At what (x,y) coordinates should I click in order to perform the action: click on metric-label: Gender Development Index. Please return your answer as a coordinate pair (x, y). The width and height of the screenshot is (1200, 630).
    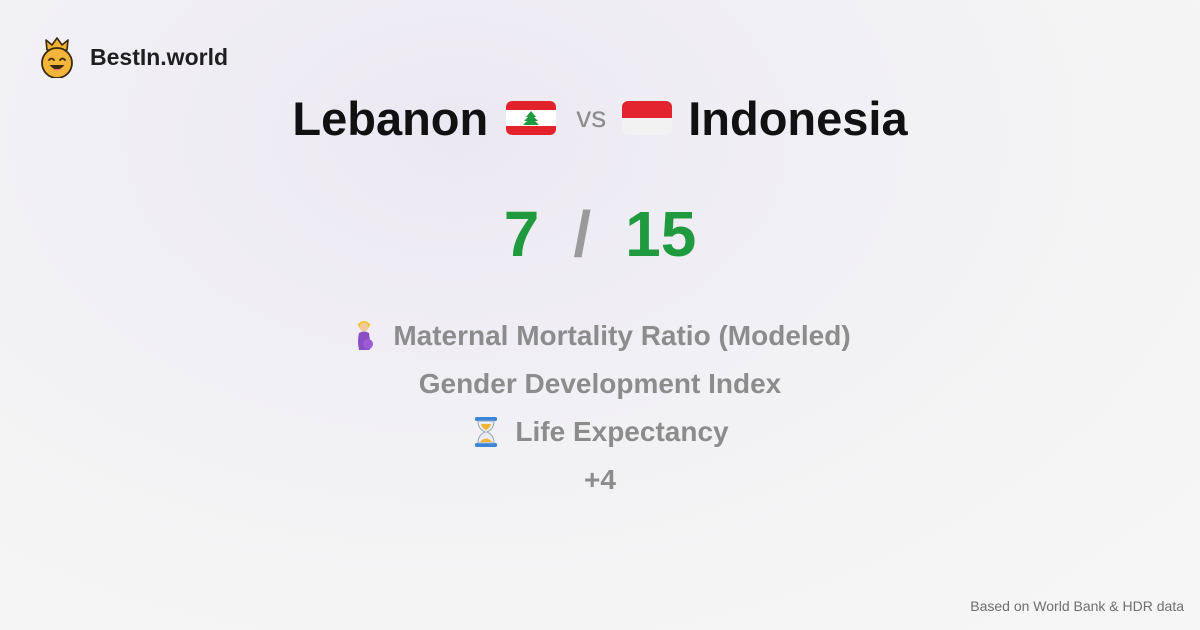
    Looking at the image, I should click on (600, 383).